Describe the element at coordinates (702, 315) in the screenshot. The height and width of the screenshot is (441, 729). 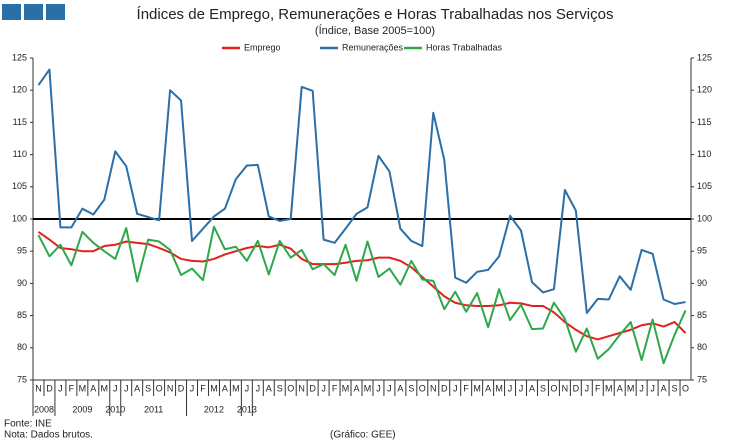
I see `y2-tick-label: 85` at that location.